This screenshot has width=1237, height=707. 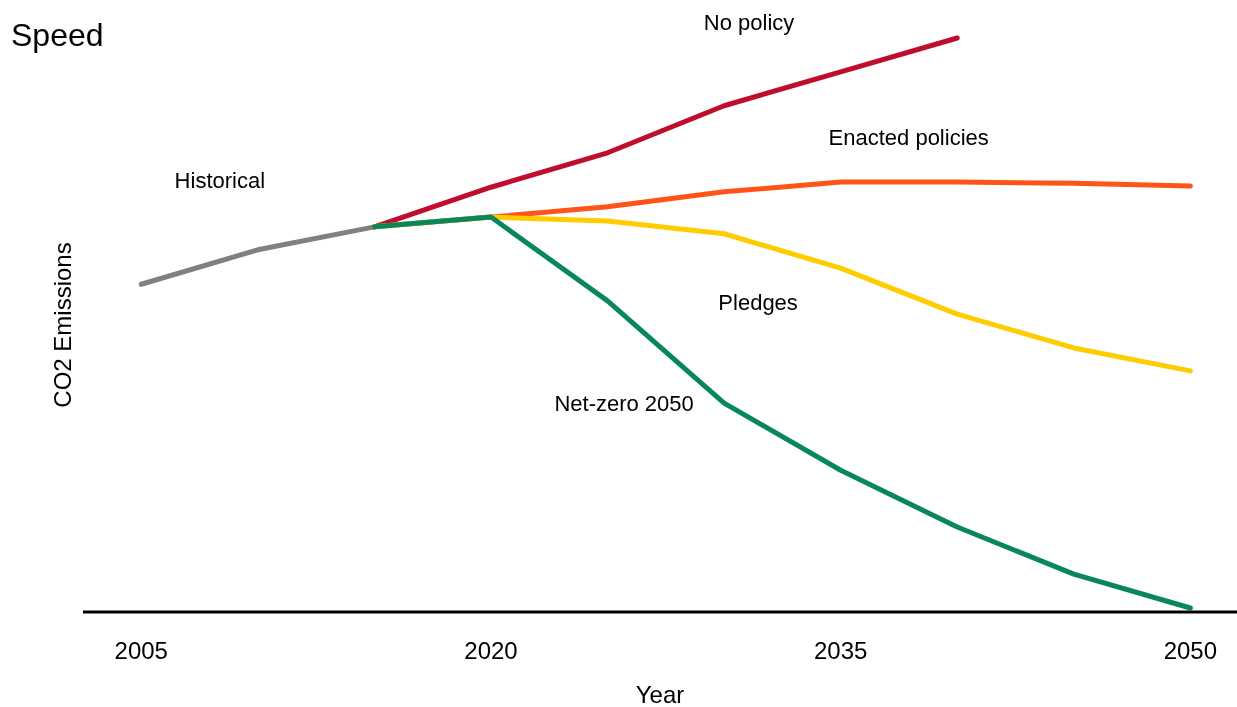 I want to click on x-tick-label: 2020, so click(x=491, y=651).